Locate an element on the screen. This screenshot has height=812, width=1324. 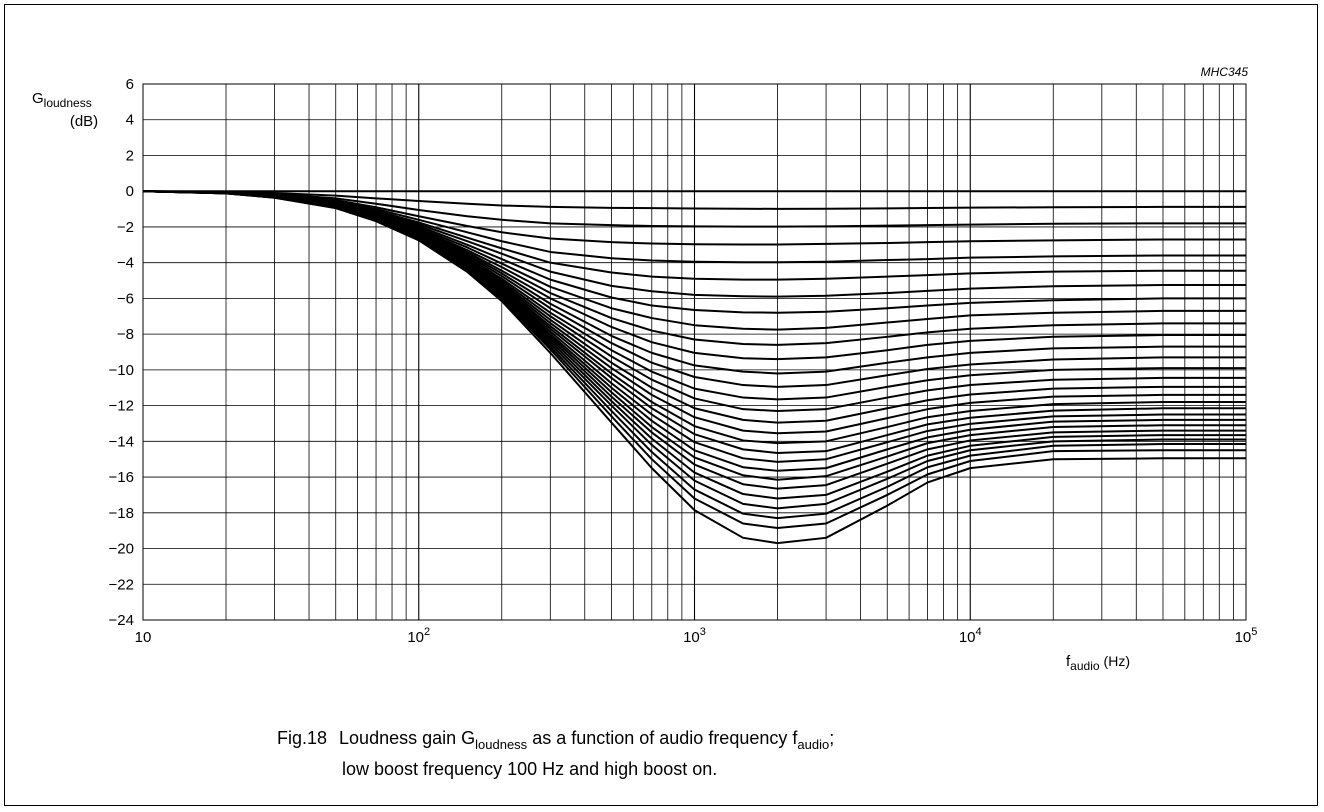
y-tick-label: −12 is located at coordinates (121, 406).